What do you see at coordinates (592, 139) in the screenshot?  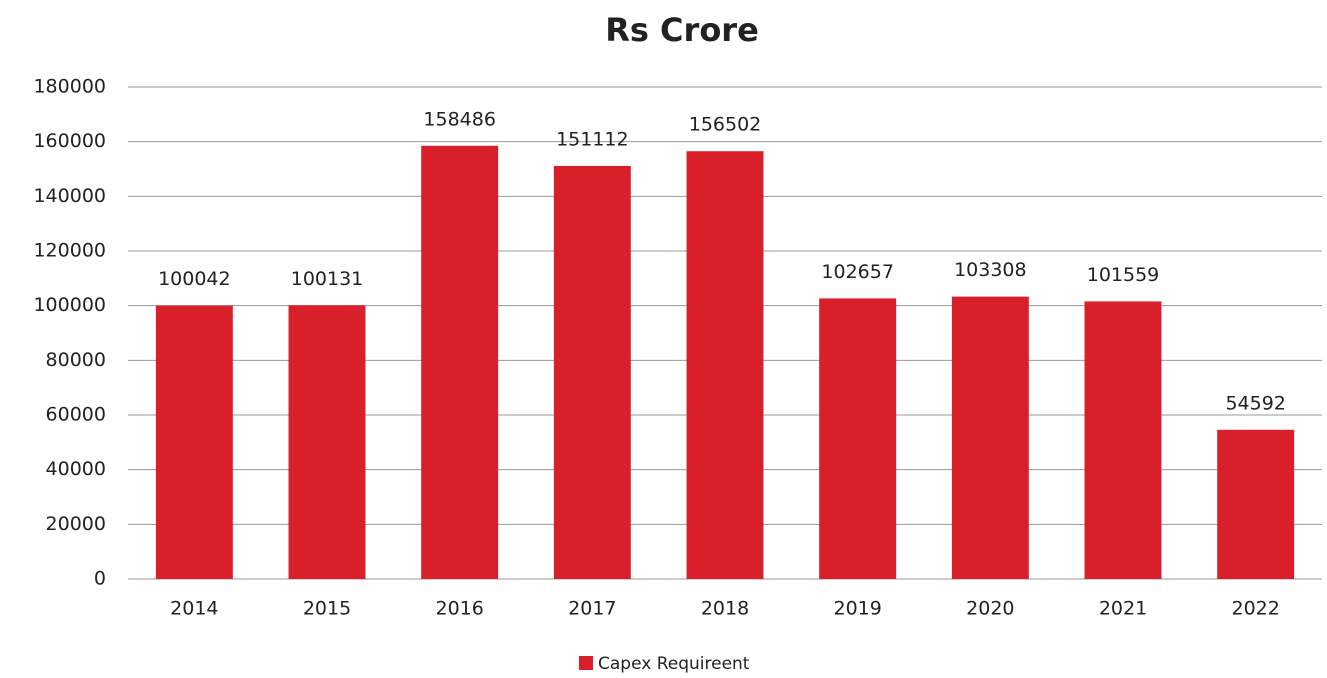 I see `data-label: 151112` at bounding box center [592, 139].